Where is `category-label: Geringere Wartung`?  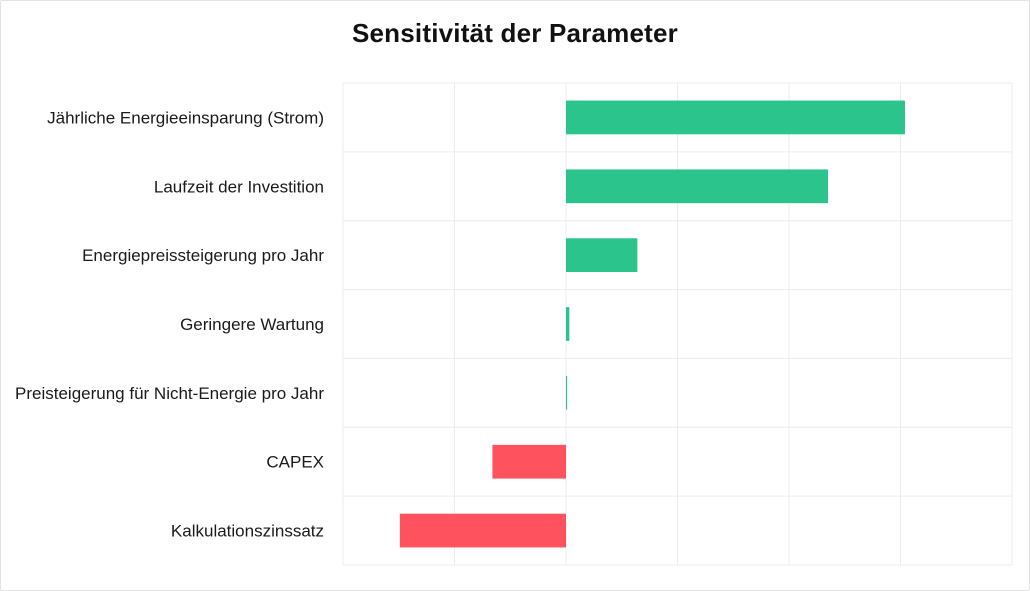 category-label: Geringere Wartung is located at coordinates (252, 324).